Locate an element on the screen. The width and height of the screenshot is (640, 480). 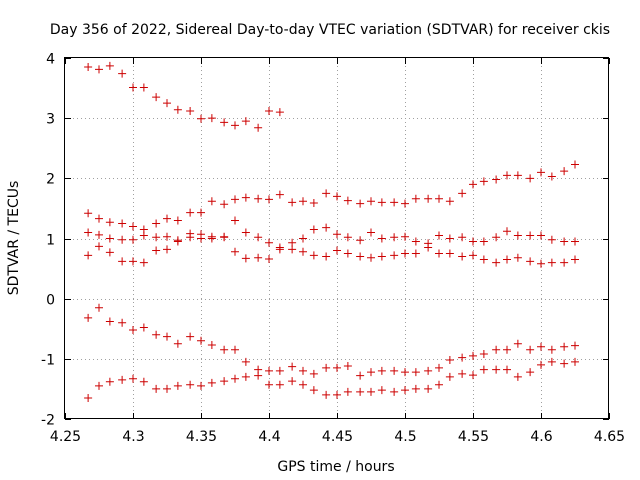
x-tick-label: 4.35 is located at coordinates (201, 437).